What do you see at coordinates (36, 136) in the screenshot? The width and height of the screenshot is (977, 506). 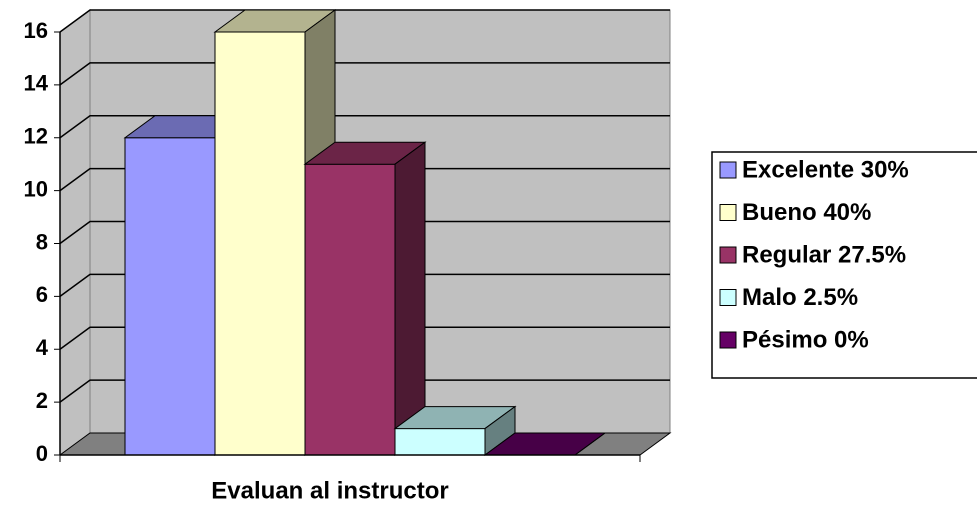 I see `y-tick-label: 12` at bounding box center [36, 136].